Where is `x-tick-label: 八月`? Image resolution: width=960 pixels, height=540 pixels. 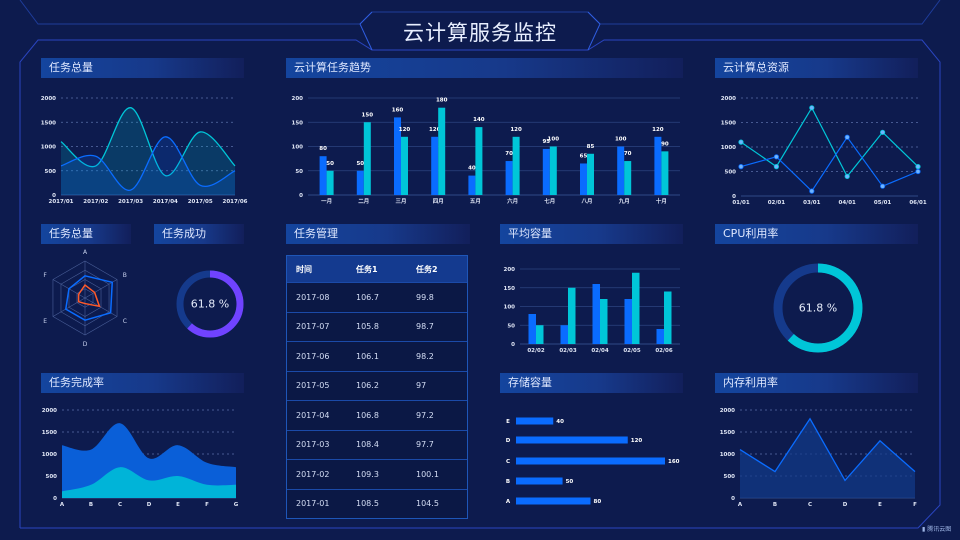 x-tick-label: 八月 is located at coordinates (586, 201).